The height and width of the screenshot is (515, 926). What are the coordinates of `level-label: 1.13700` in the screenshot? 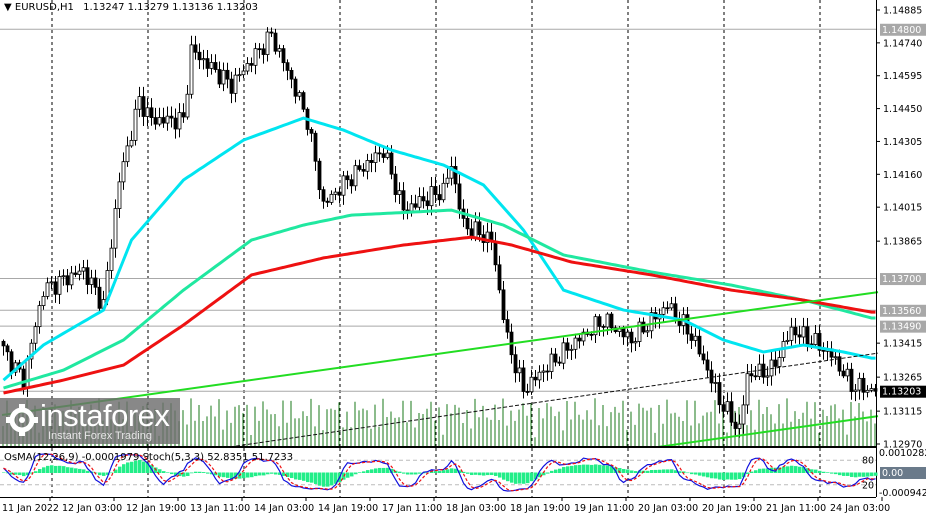 It's located at (901, 279).